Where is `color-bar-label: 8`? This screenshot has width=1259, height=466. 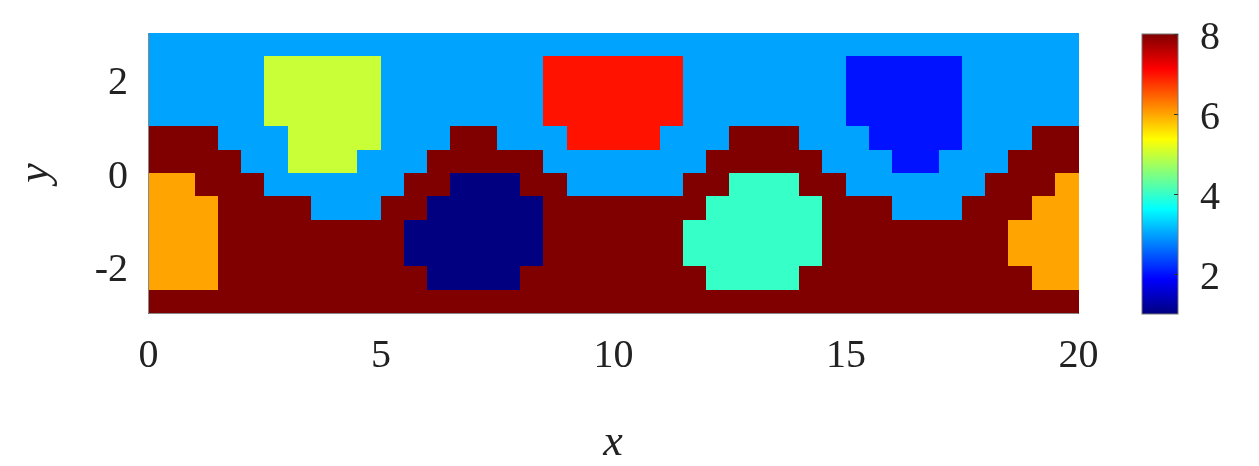 color-bar-label: 8 is located at coordinates (1210, 35).